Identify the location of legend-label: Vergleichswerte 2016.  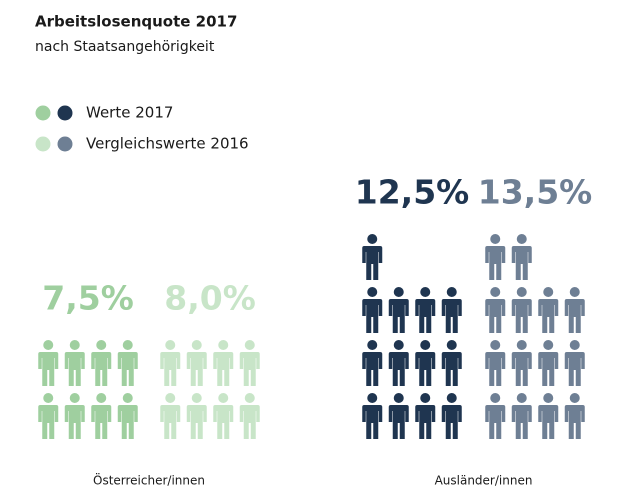
(167, 144).